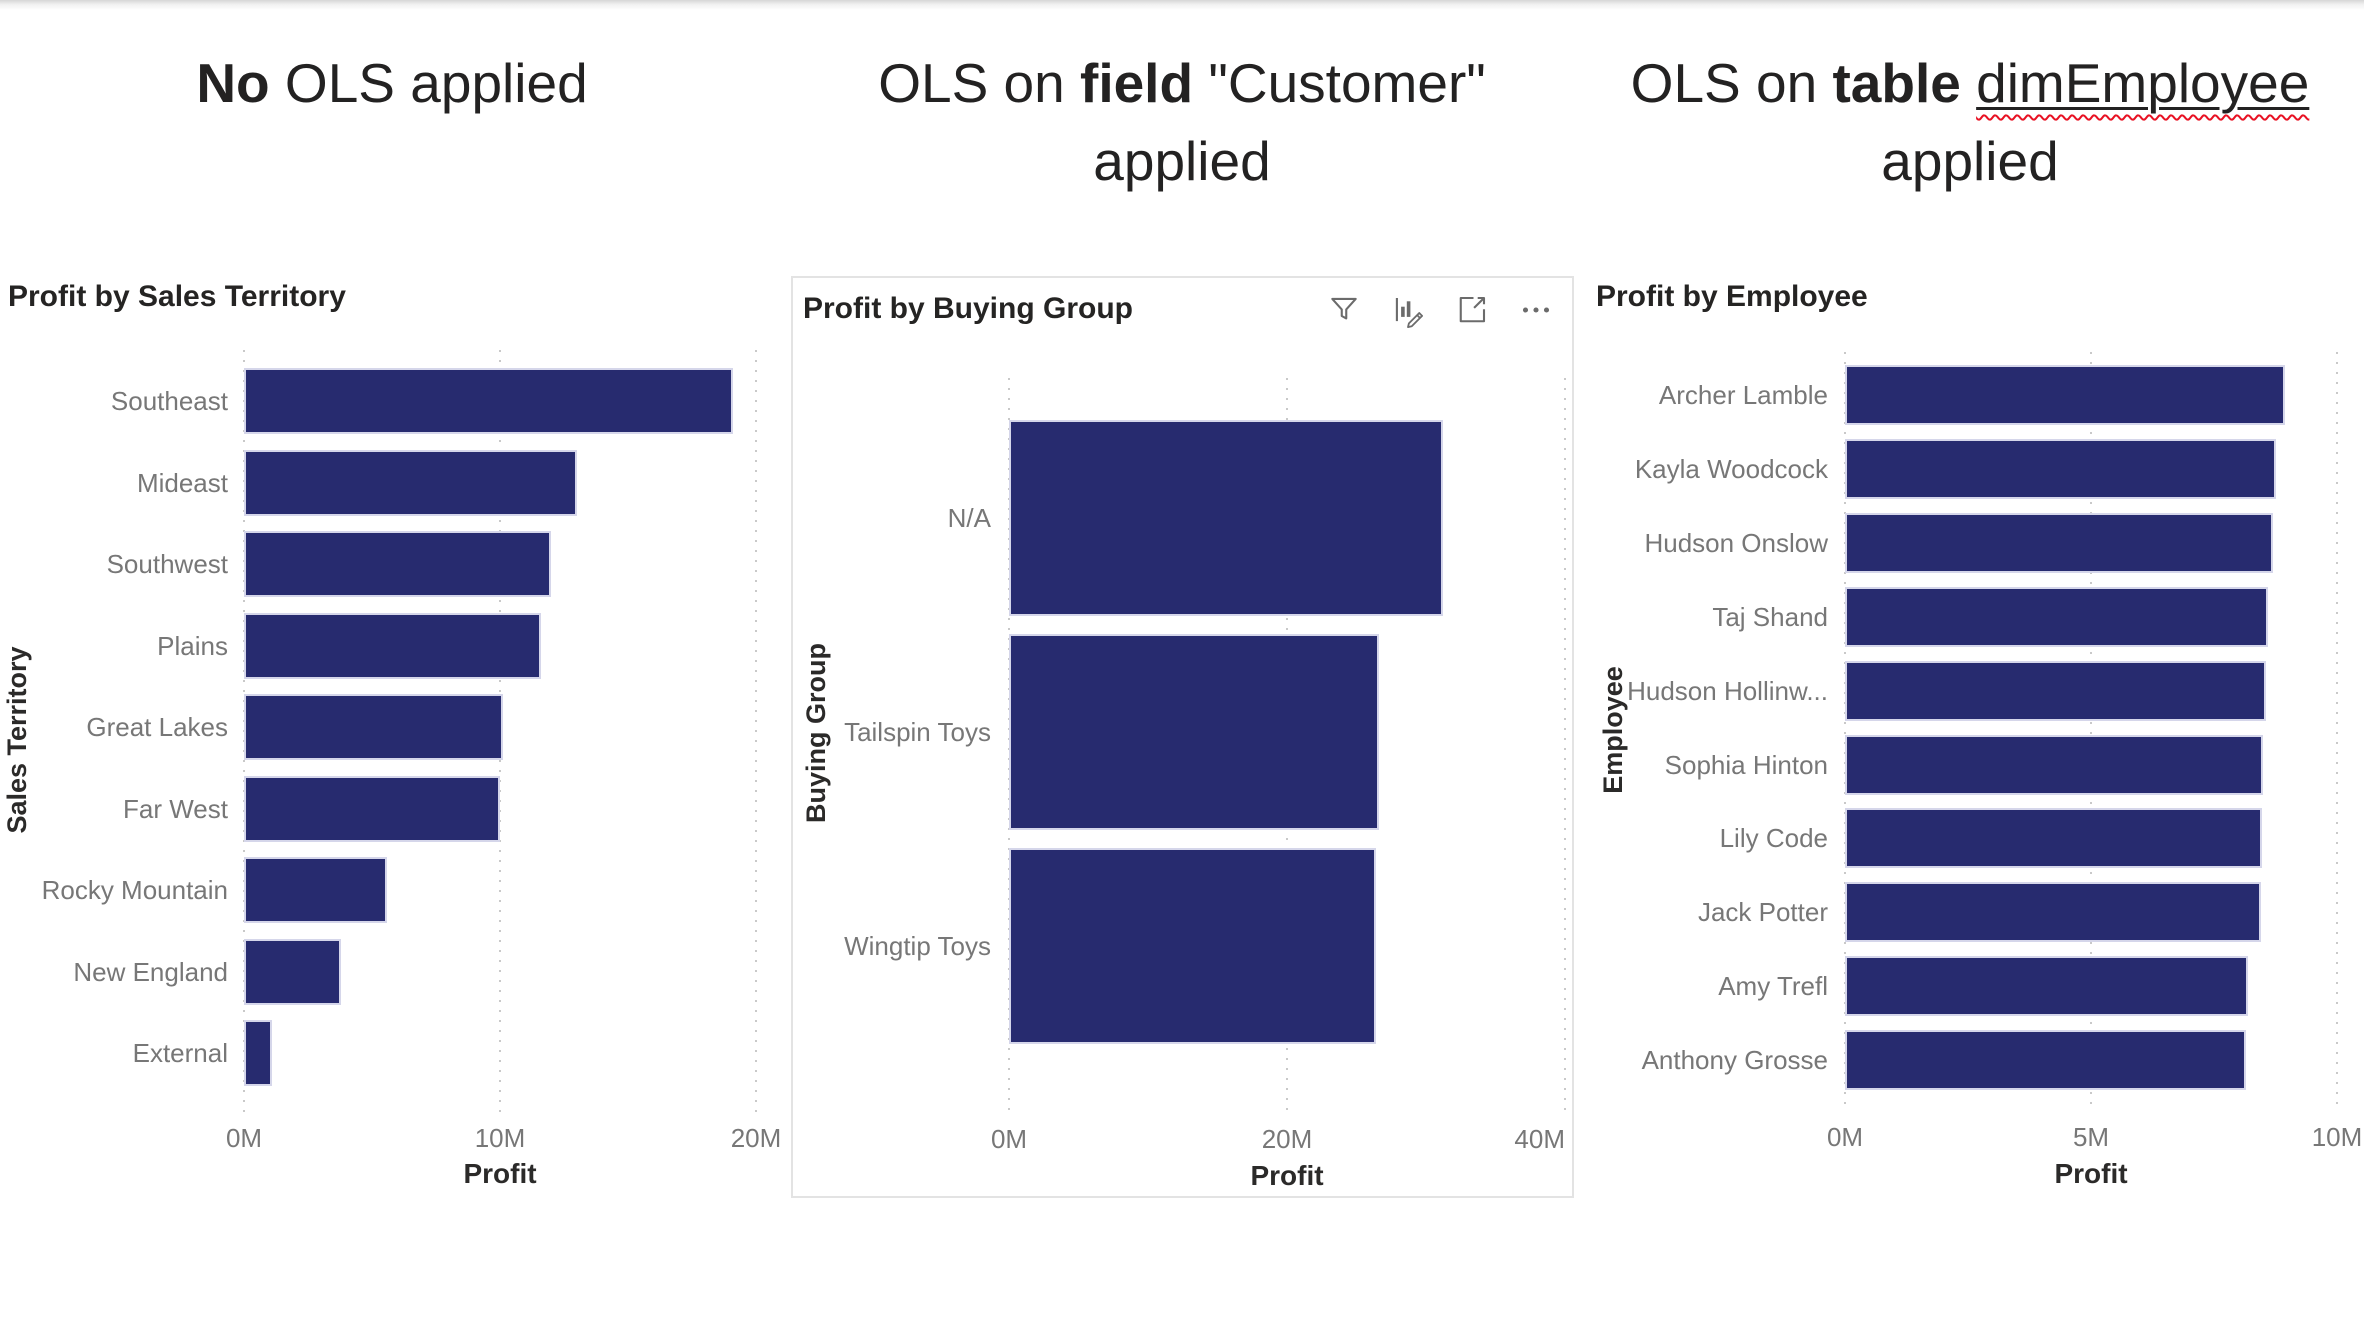  Describe the element at coordinates (315, 890) in the screenshot. I see `bar-rocky-mountain` at that location.